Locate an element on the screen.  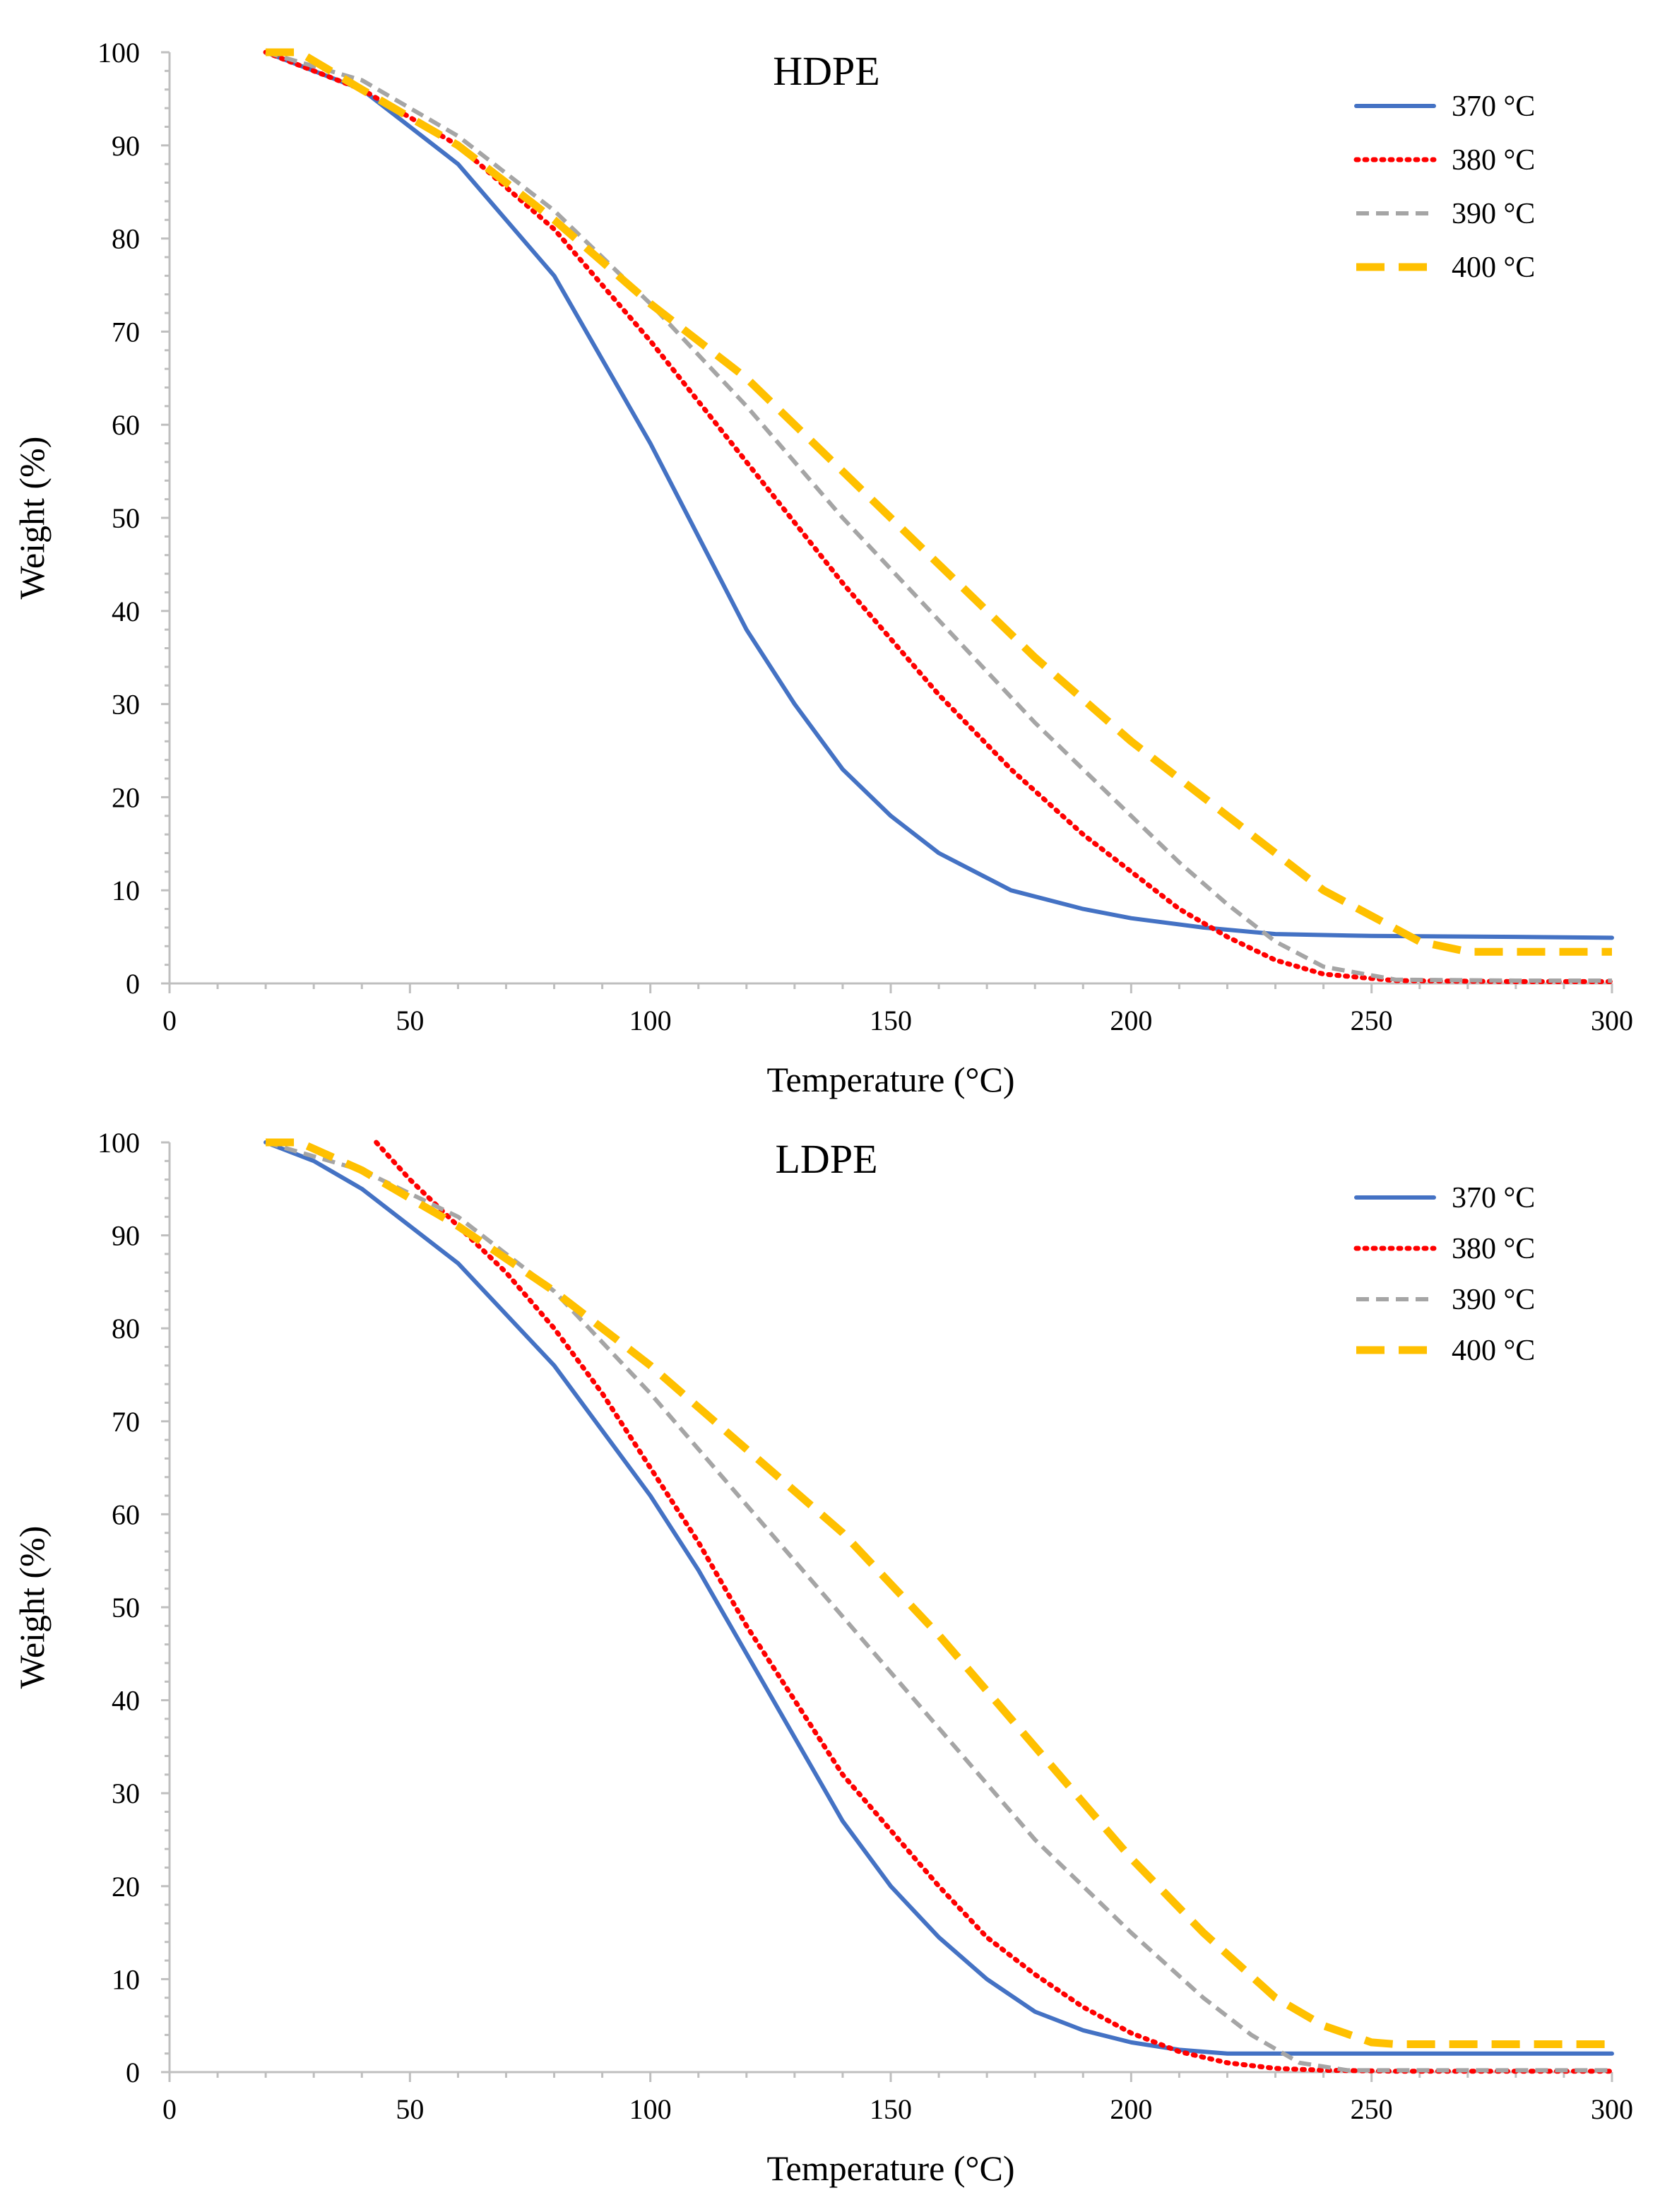
chart-1-y-tick-label: 10 is located at coordinates (126, 890).